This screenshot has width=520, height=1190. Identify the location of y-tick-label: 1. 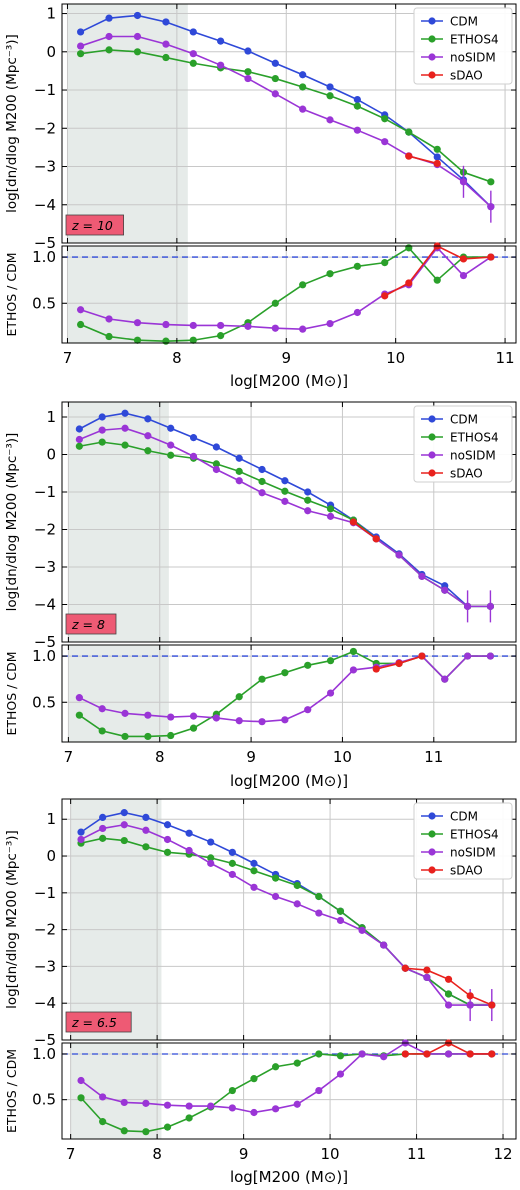
(51, 417).